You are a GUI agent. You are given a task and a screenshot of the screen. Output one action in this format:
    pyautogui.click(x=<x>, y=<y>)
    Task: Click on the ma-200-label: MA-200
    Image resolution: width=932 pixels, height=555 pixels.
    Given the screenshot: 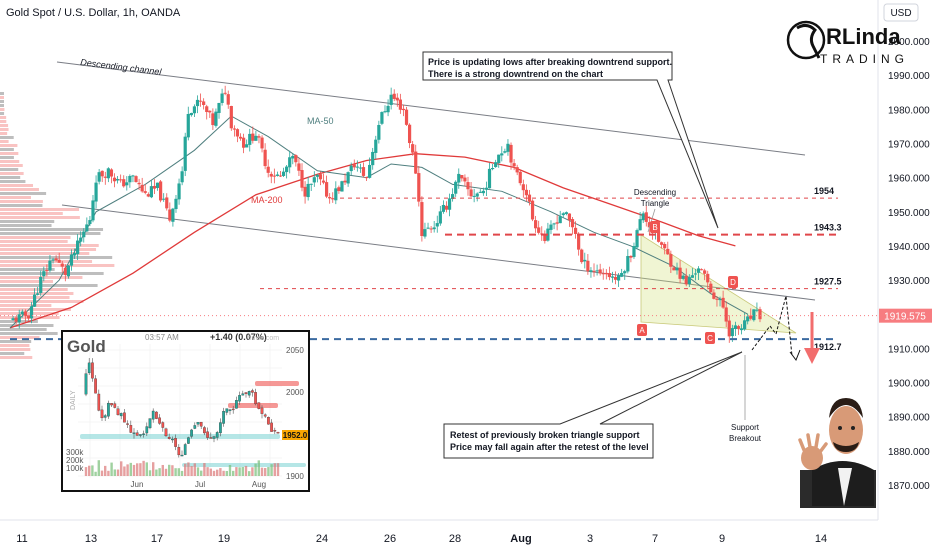 What is the action you would take?
    pyautogui.click(x=267, y=200)
    